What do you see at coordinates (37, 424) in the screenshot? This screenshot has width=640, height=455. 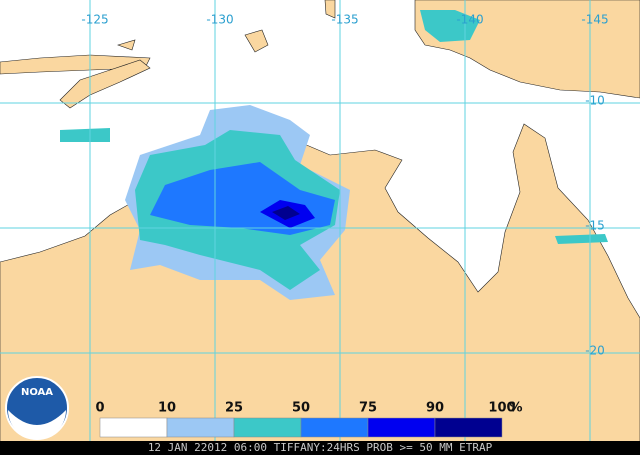 I see `logo-wave` at bounding box center [37, 424].